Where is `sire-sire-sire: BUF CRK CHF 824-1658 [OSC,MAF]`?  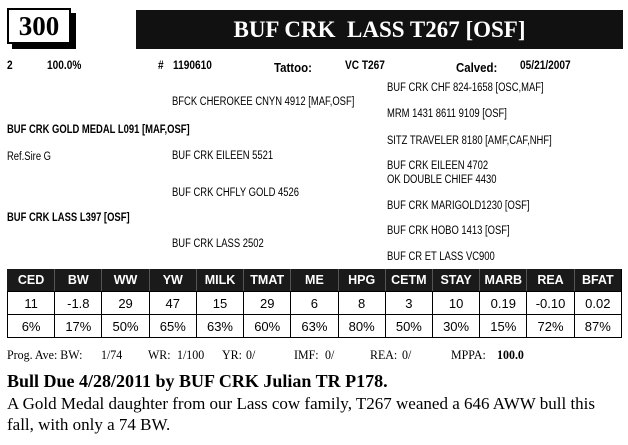 sire-sire-sire: BUF CRK CHF 824-1658 [OSC,MAF] is located at coordinates (465, 88).